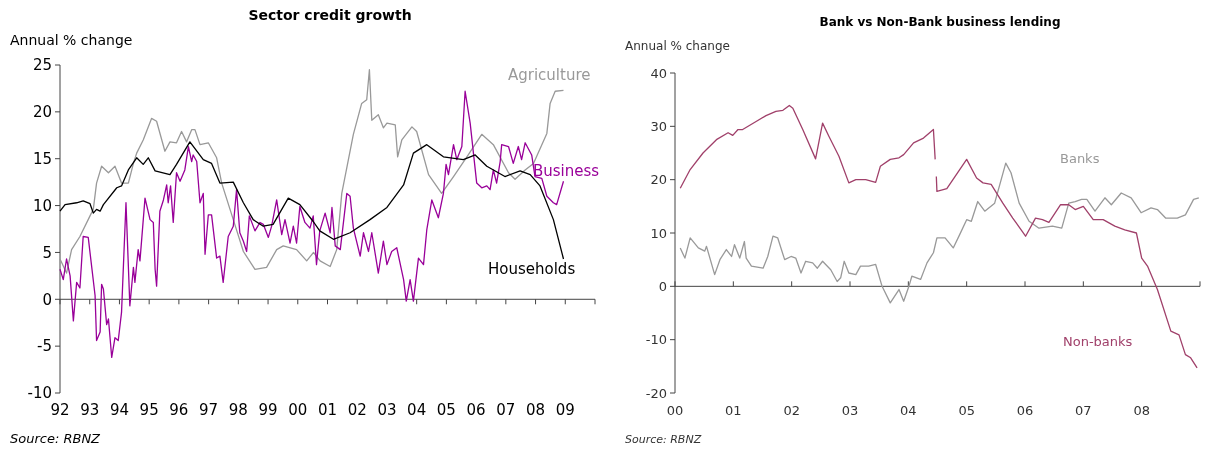  I want to click on x-tick-label: 94, so click(119, 410).